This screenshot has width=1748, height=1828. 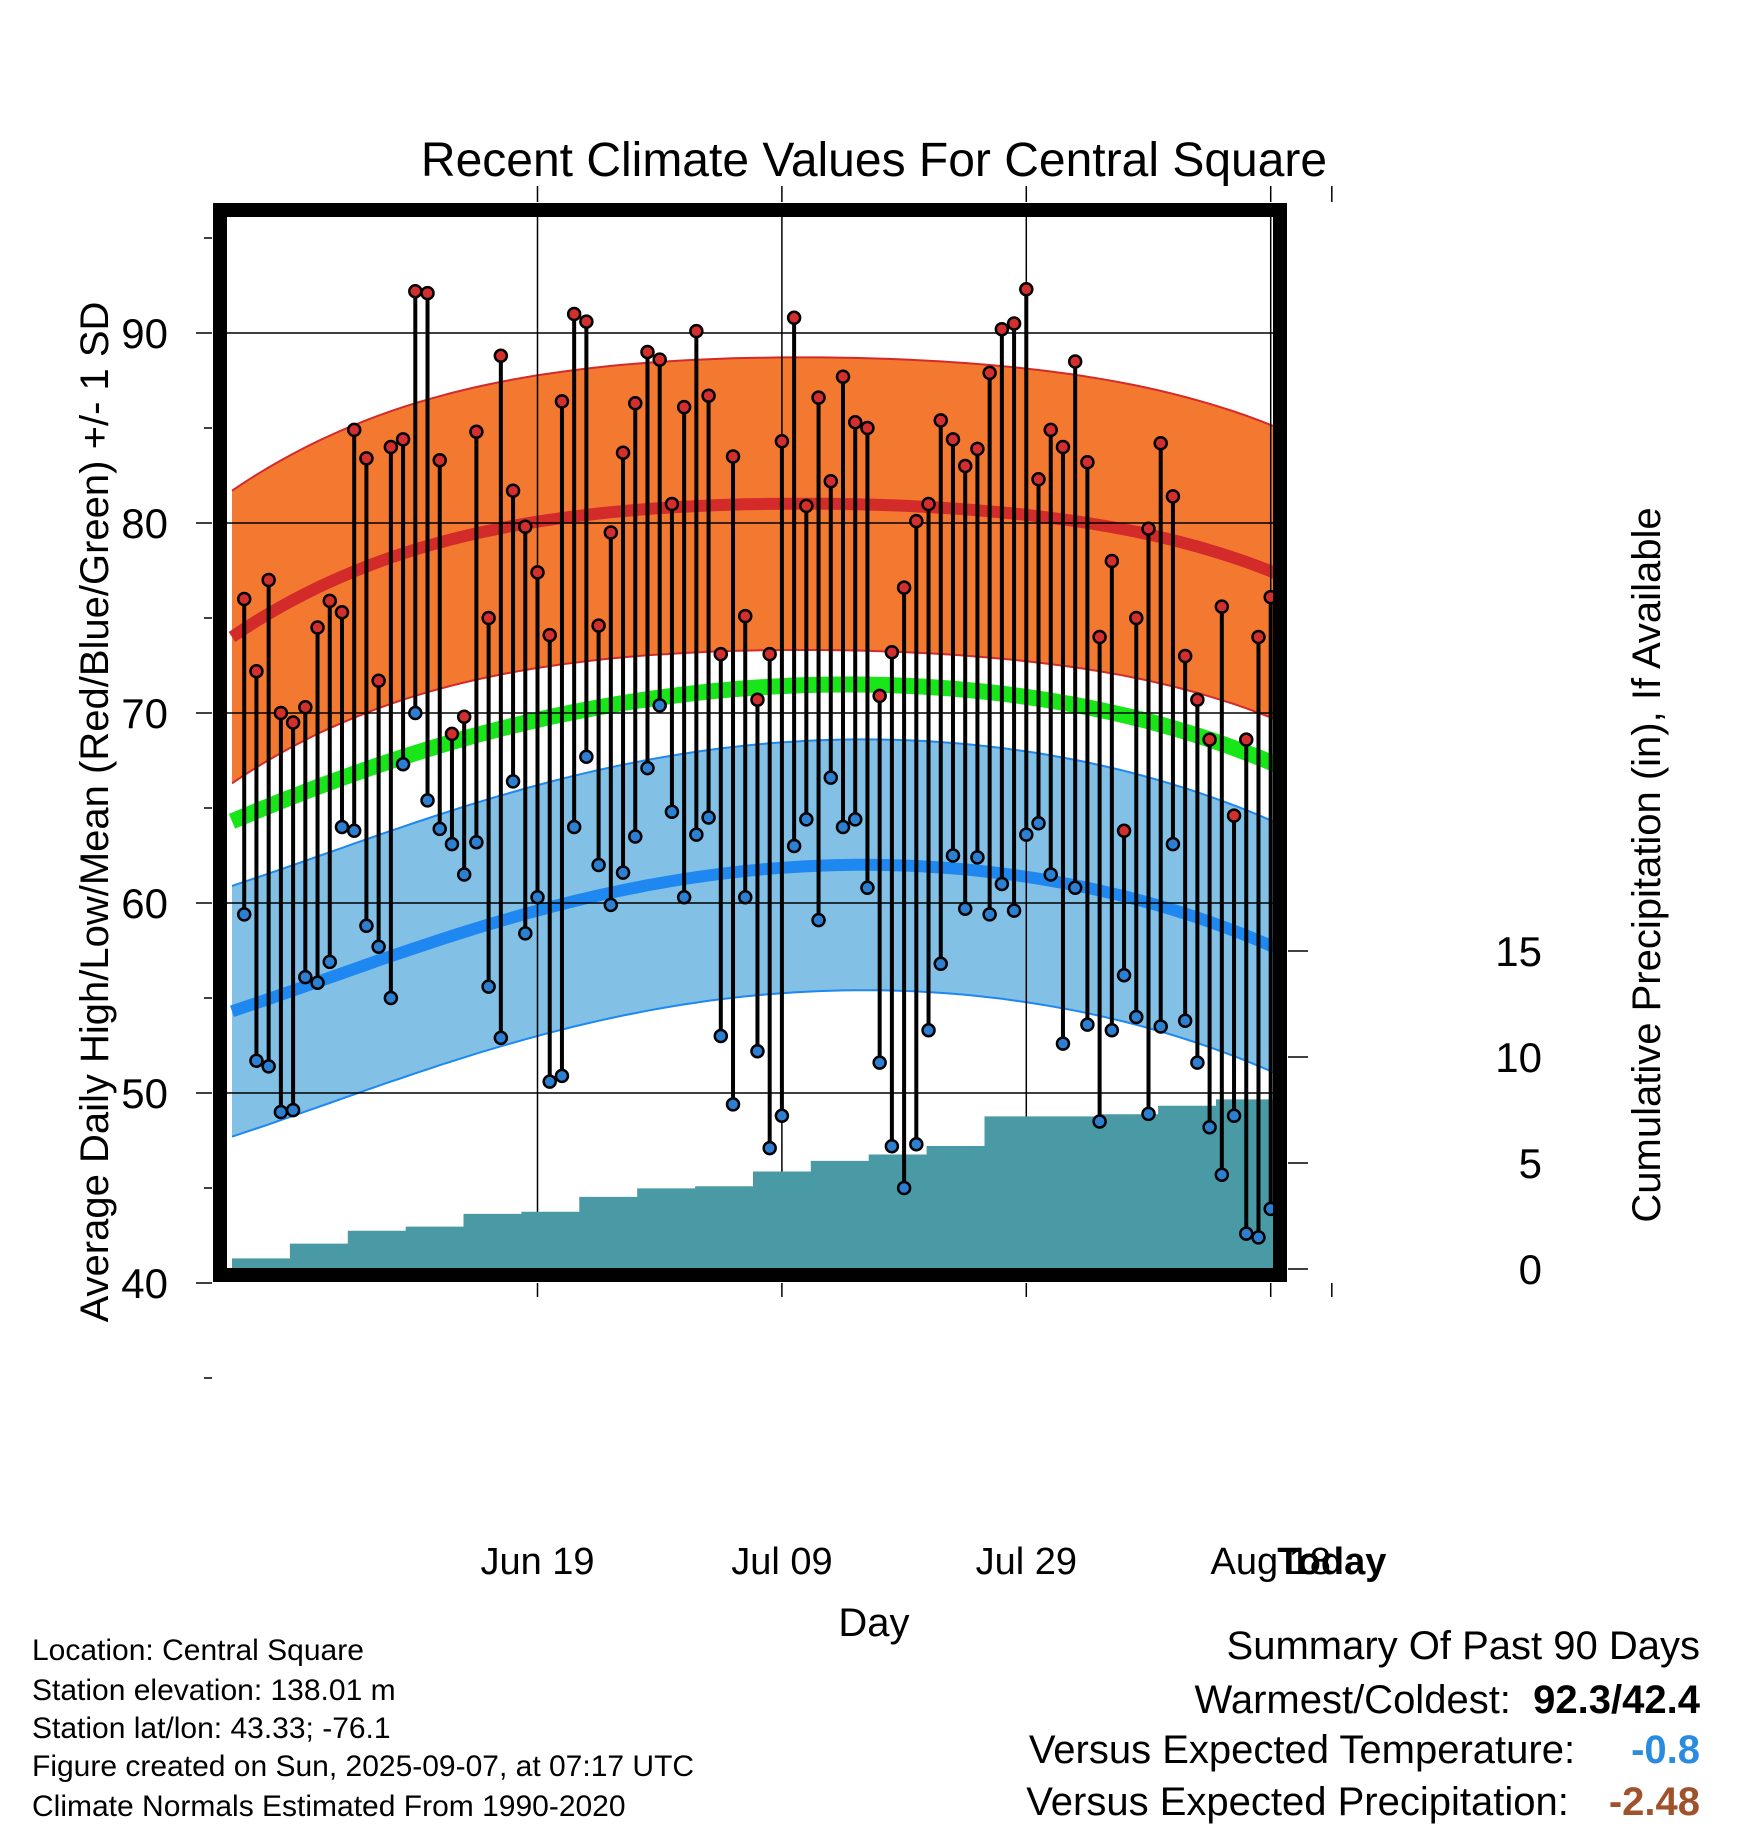 What do you see at coordinates (1463, 1646) in the screenshot?
I see `summary-title: Summary Of Past 90 Days` at bounding box center [1463, 1646].